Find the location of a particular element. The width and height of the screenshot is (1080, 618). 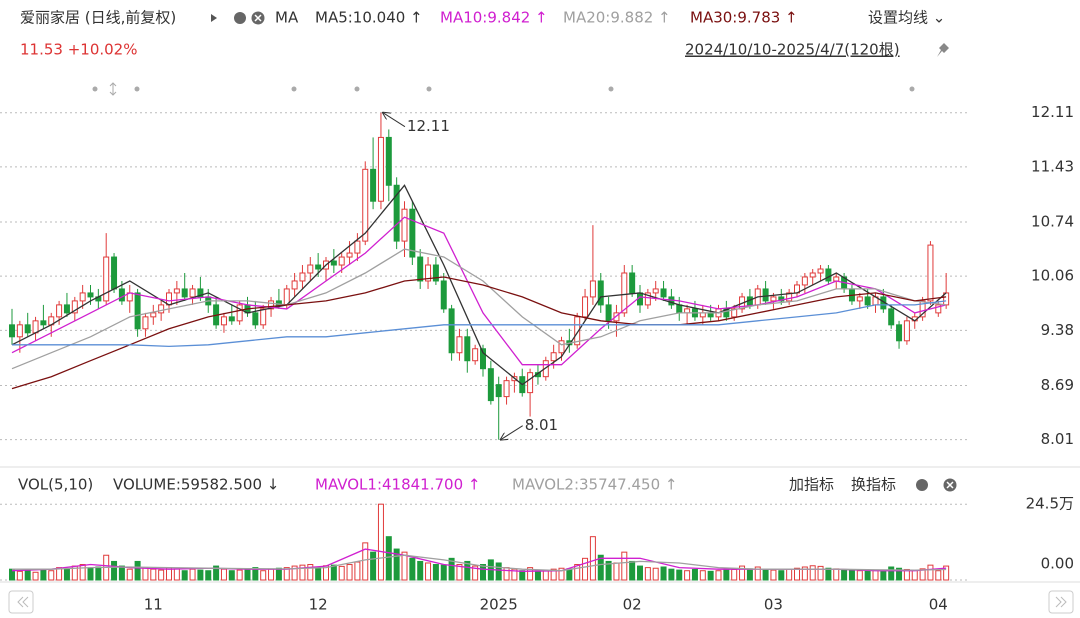

annotation-arrow is located at coordinates (512, 432).